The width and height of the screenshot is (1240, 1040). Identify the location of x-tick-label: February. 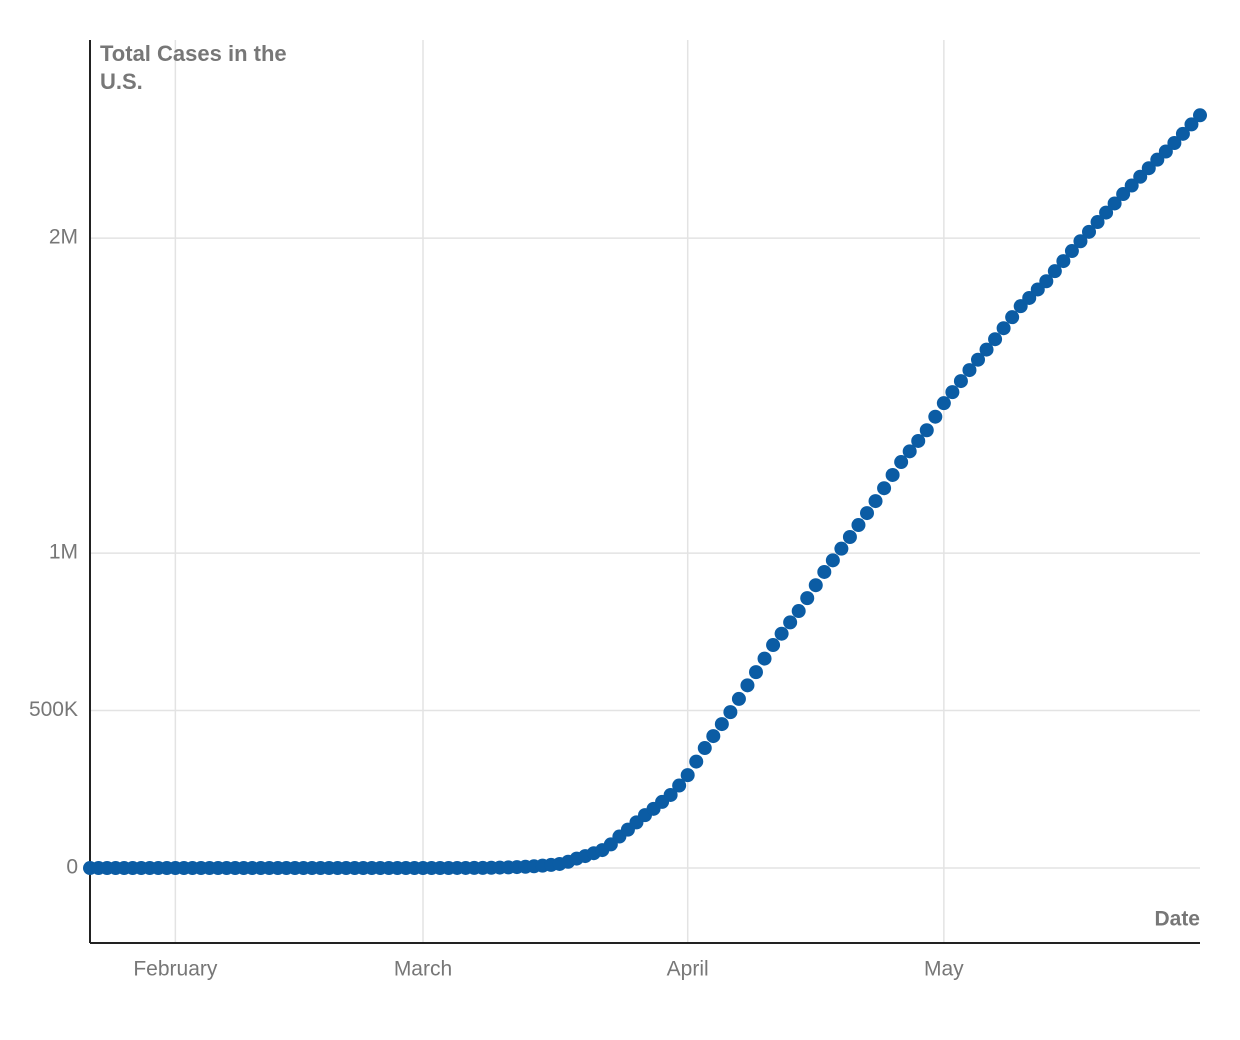
(175, 969).